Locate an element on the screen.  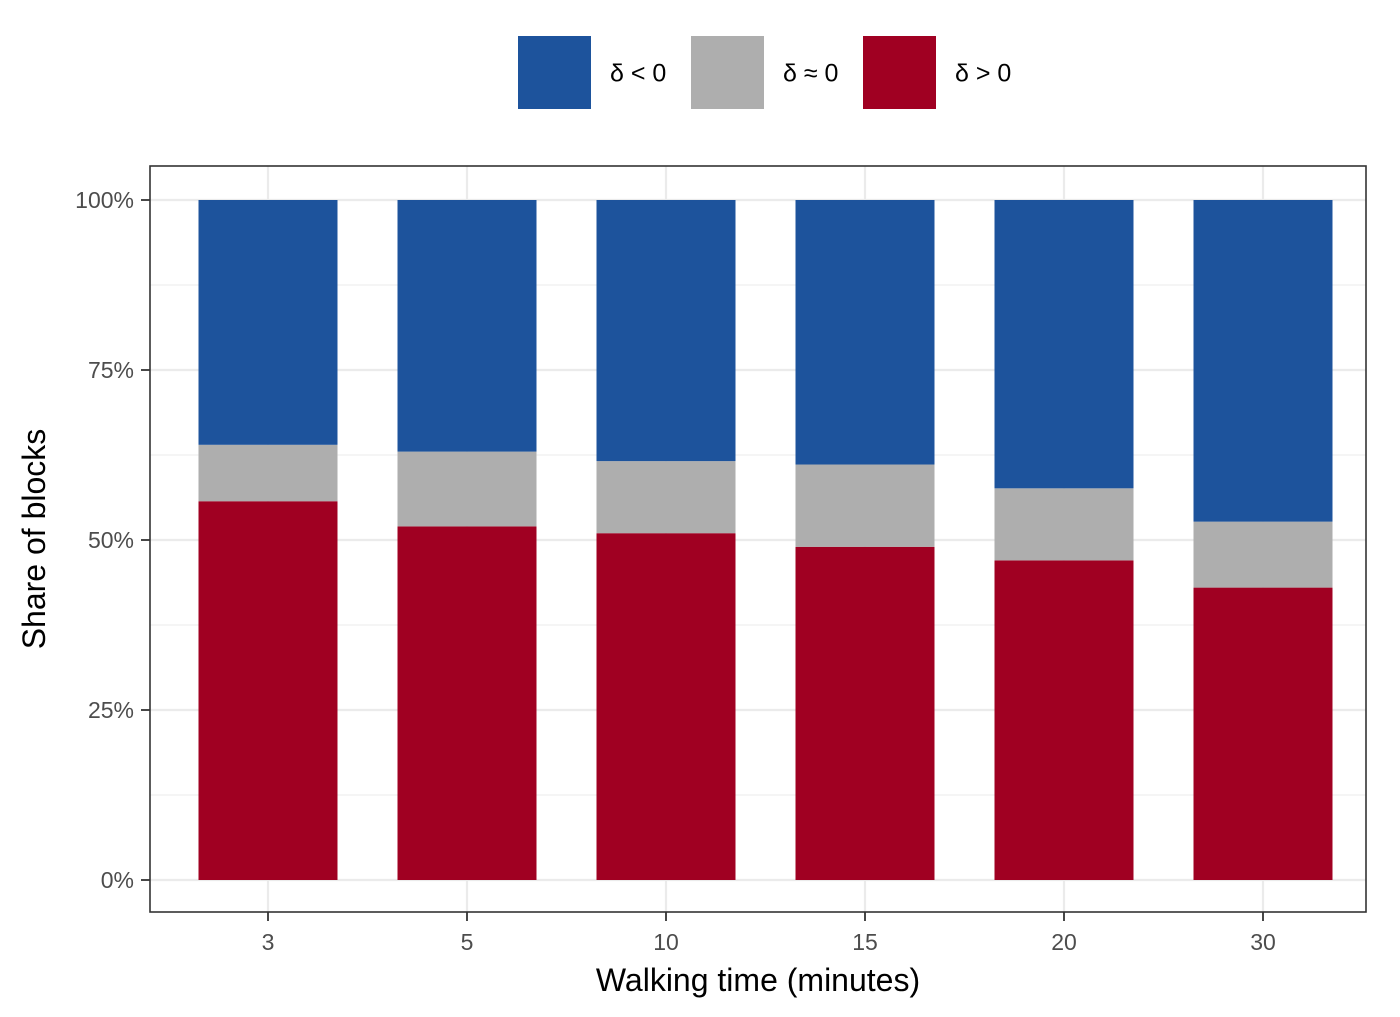
x-tick-label: 3 is located at coordinates (268, 942).